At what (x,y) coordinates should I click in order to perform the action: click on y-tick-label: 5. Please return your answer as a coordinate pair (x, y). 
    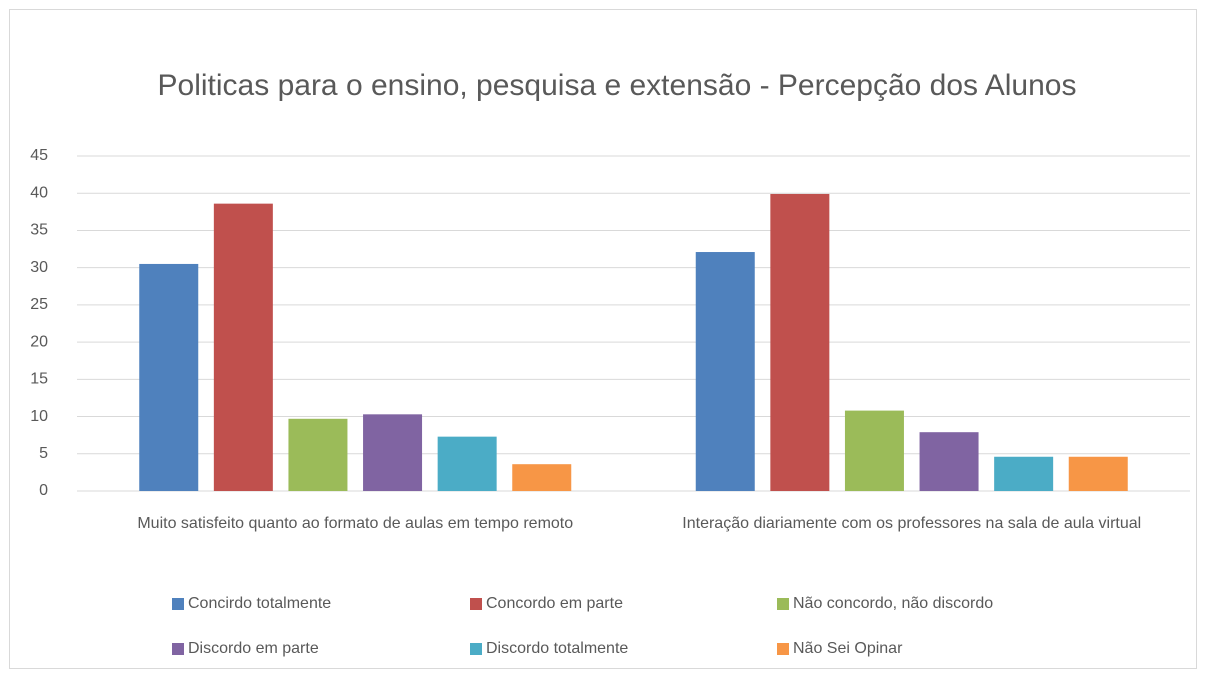
    Looking at the image, I should click on (43, 453).